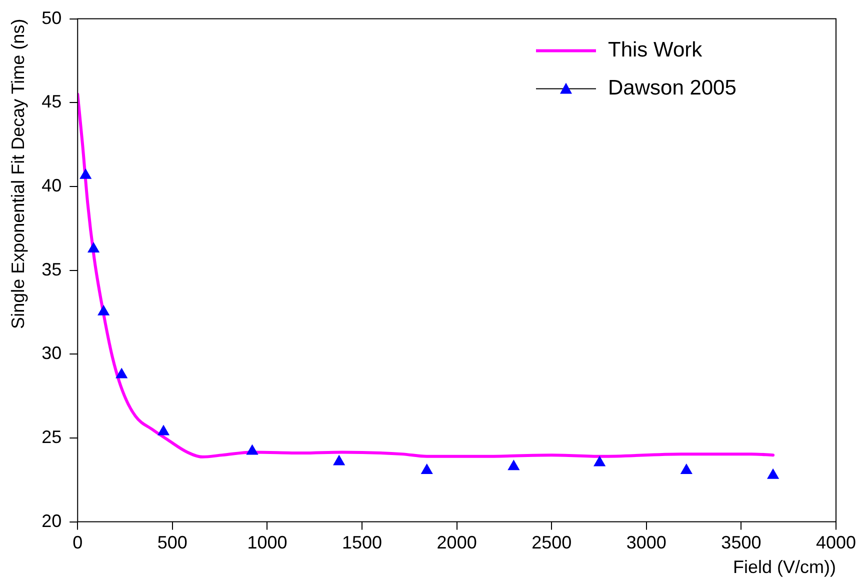  I want to click on y-tick-label: 25, so click(52, 436).